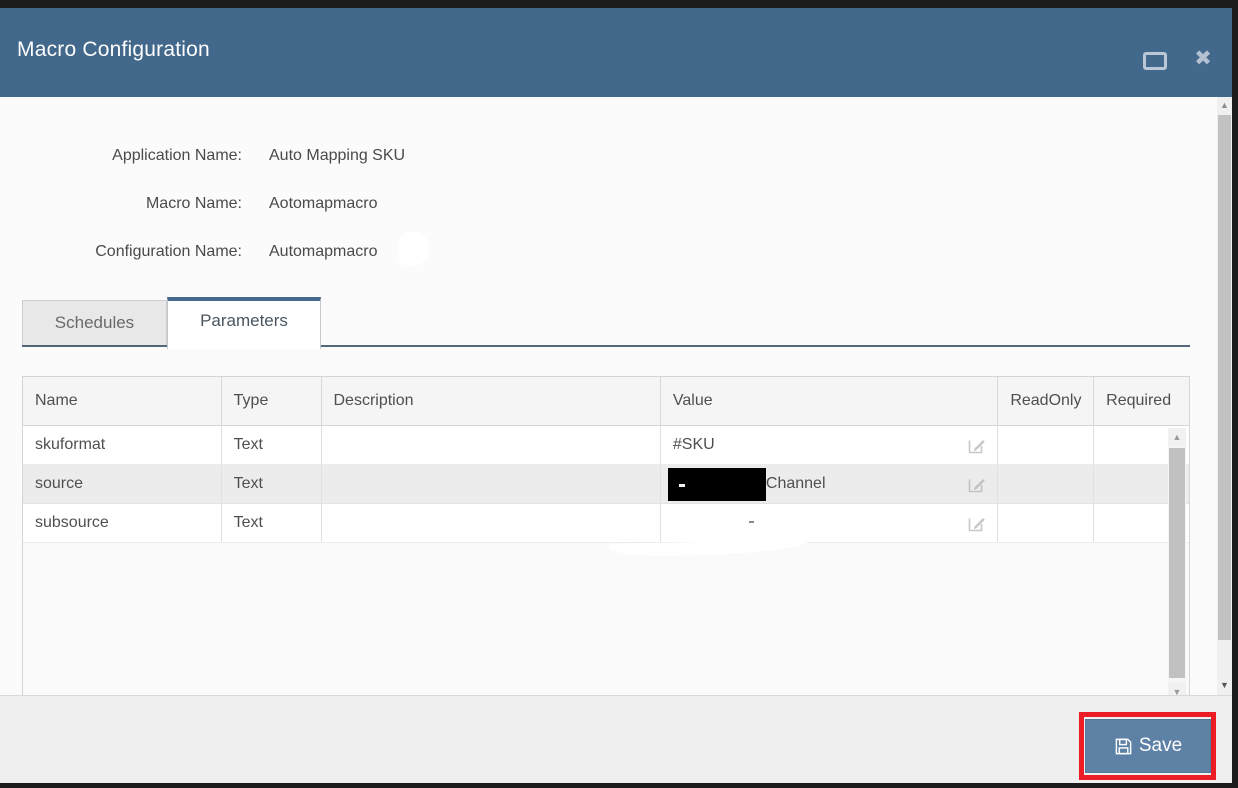 Image resolution: width=1238 pixels, height=788 pixels. Describe the element at coordinates (1160, 745) in the screenshot. I see `save-button-label: Save` at that location.